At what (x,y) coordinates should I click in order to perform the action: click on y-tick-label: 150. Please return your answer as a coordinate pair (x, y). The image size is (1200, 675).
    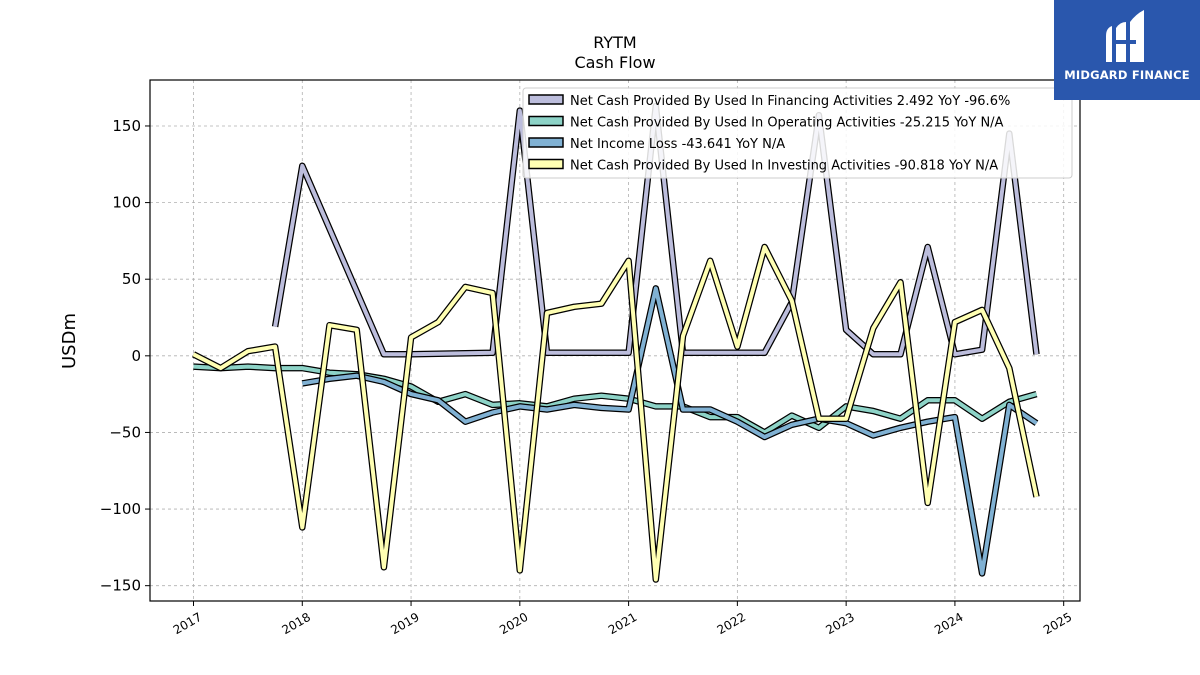
    Looking at the image, I should click on (126, 126).